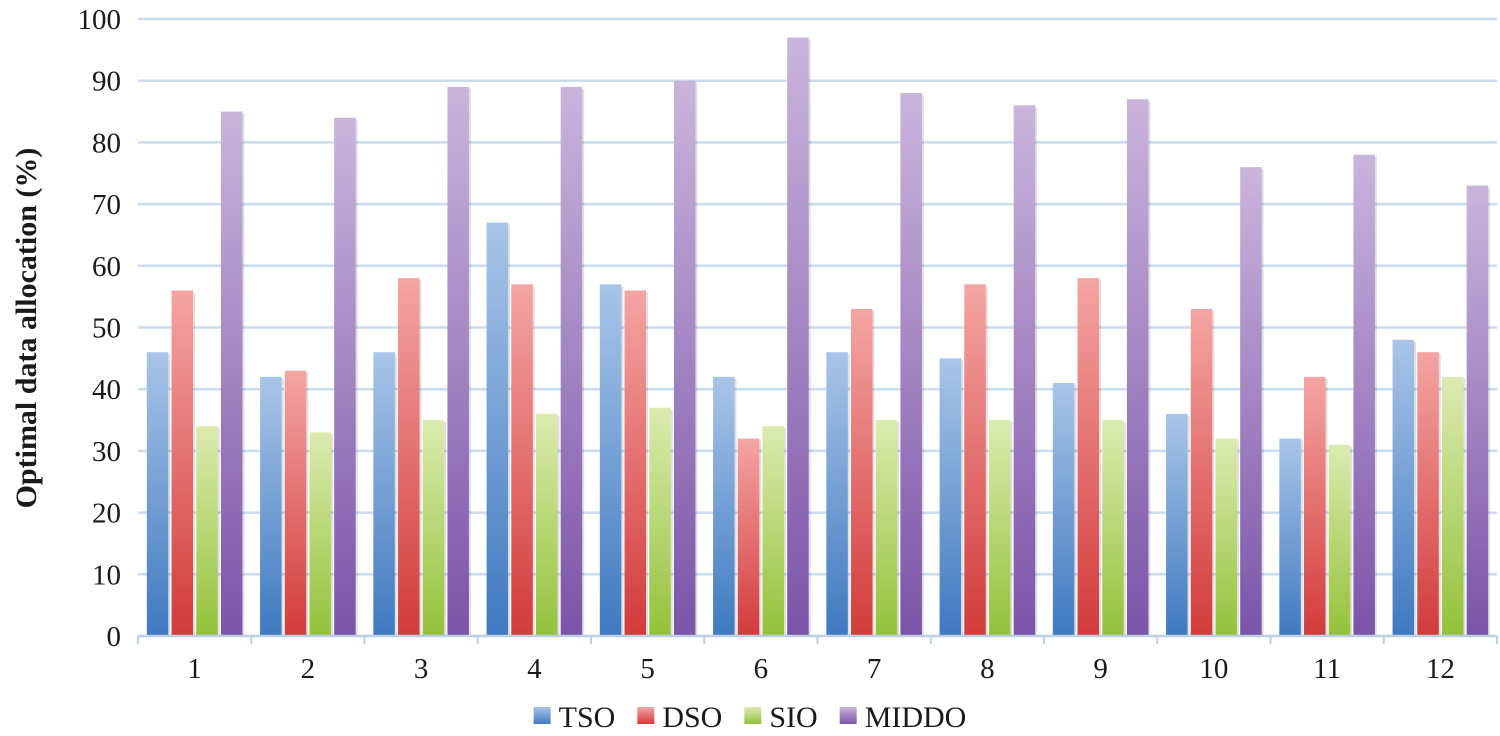 This screenshot has width=1500, height=736. I want to click on y-axis-title: Optimal data allocation (%), so click(26, 328).